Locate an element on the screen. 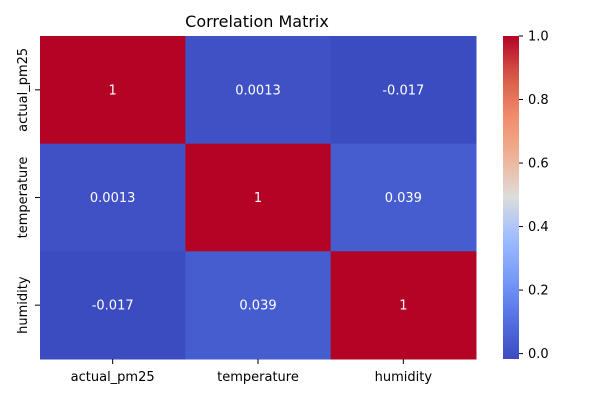 This screenshot has width=600, height=400. colorbar-tick-label: 0.2 is located at coordinates (538, 291).